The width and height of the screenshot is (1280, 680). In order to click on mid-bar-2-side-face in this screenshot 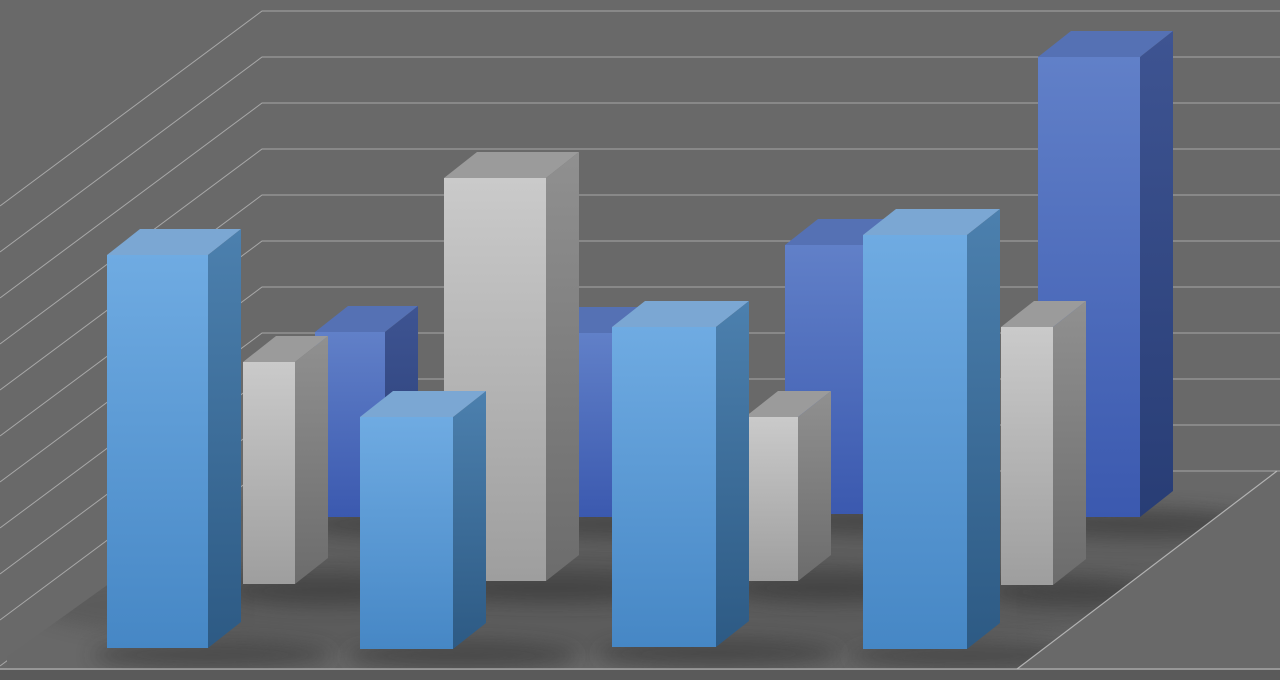, I will do `click(562, 366)`.